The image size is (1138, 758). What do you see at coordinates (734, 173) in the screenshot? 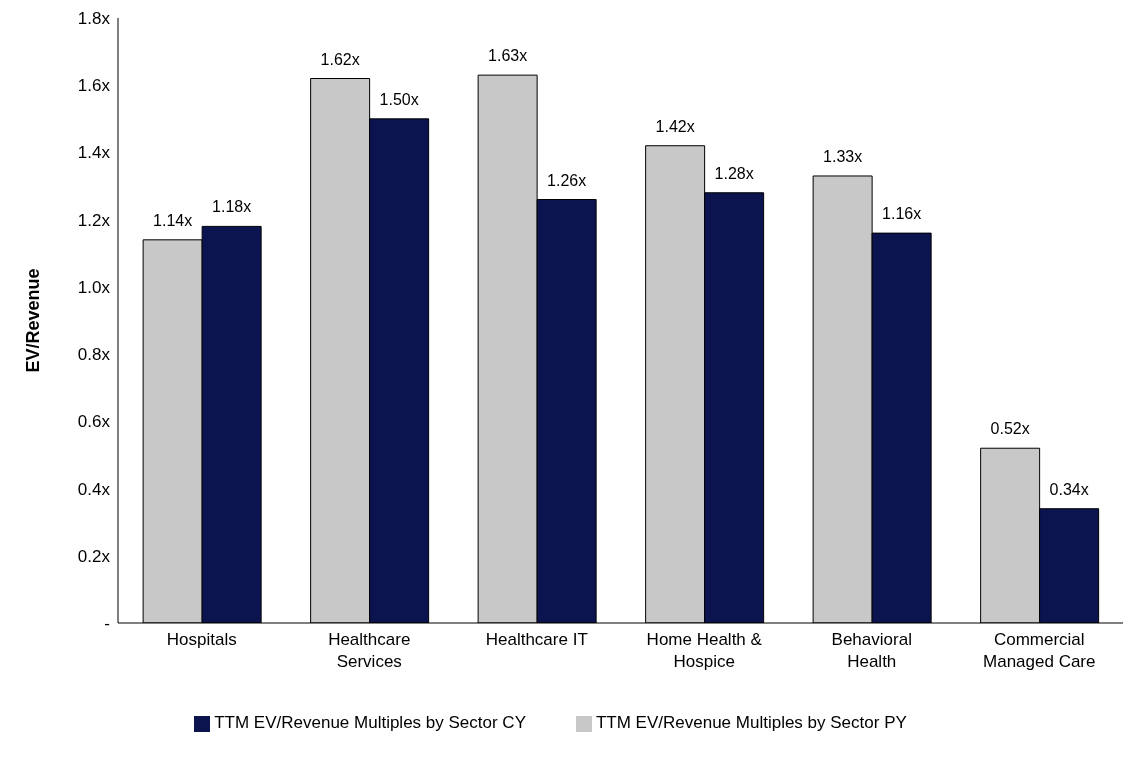
I see `data-label: 1.28x` at bounding box center [734, 173].